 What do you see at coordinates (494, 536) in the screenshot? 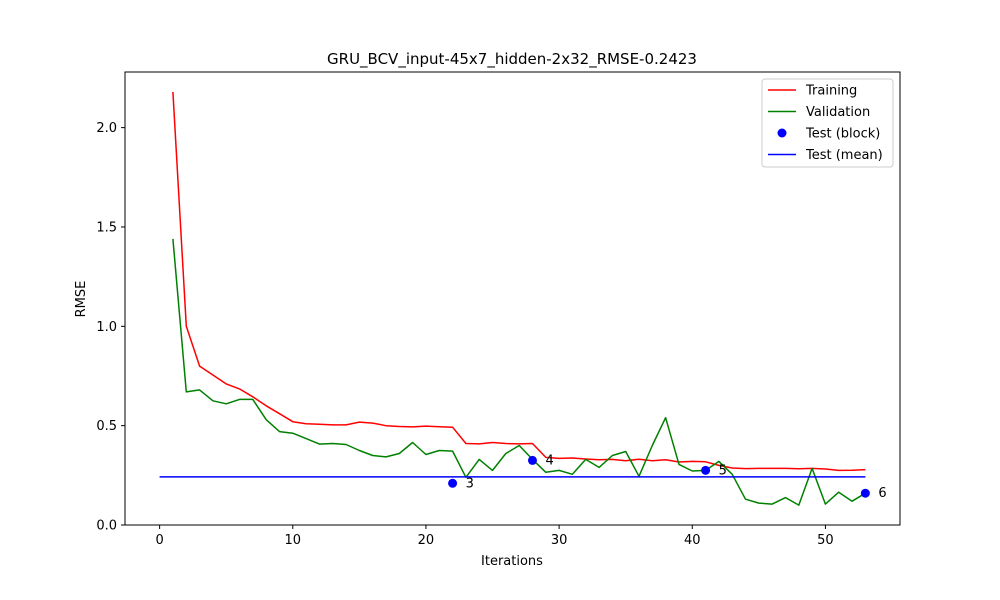
I see `x-axis: 0 10 20 30 40 50` at bounding box center [494, 536].